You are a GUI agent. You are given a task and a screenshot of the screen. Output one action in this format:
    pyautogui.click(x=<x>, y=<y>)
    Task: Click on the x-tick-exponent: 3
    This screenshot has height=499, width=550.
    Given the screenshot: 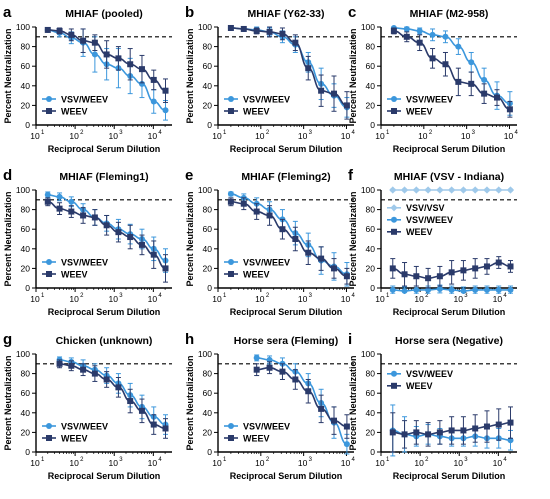 What is the action you would take?
    pyautogui.click(x=311, y=460)
    